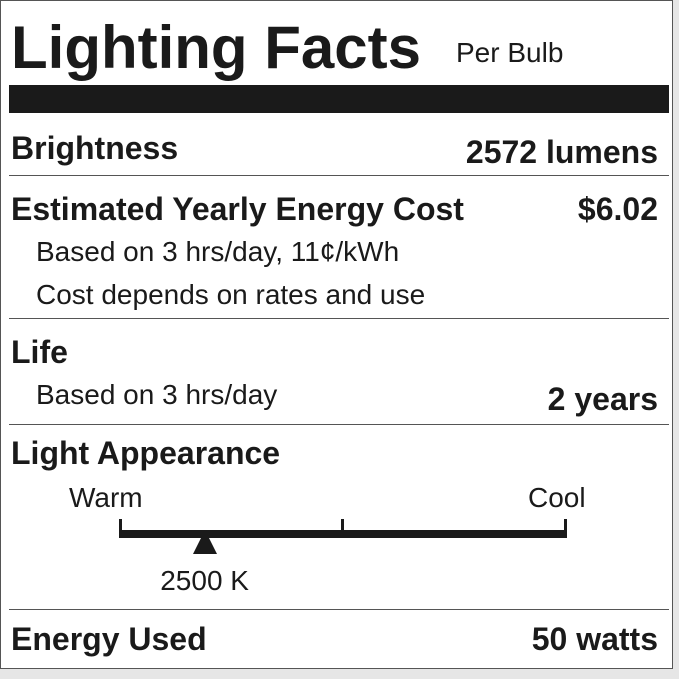 This screenshot has width=679, height=679. I want to click on life-note: Based on 3 hrs/day, so click(157, 394).